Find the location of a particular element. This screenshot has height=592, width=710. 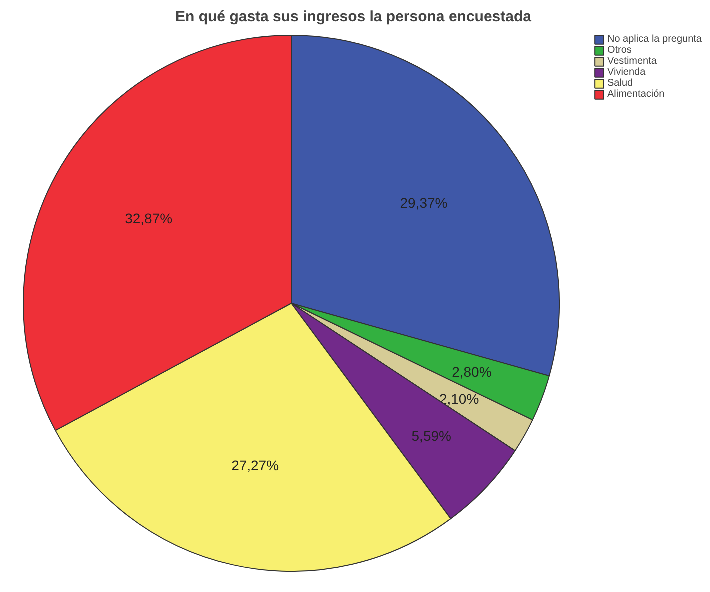

data-label: 2,10% is located at coordinates (459, 398).